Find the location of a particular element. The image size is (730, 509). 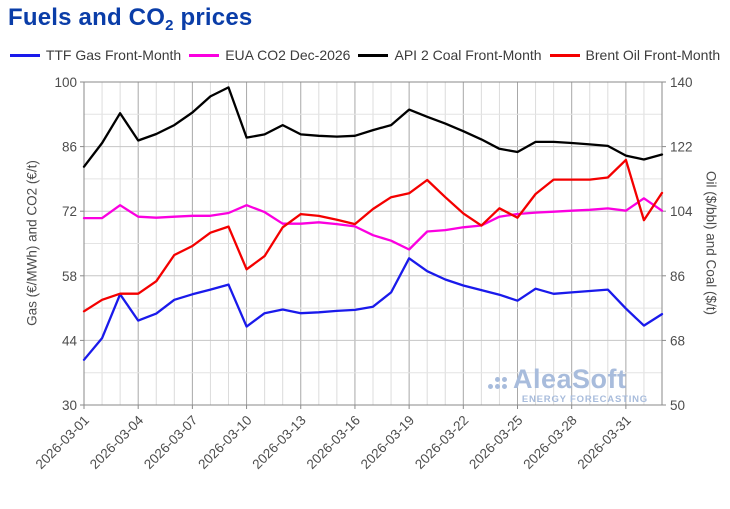

x-axis-tick-label: 2026-03-16 is located at coordinates (333, 442).